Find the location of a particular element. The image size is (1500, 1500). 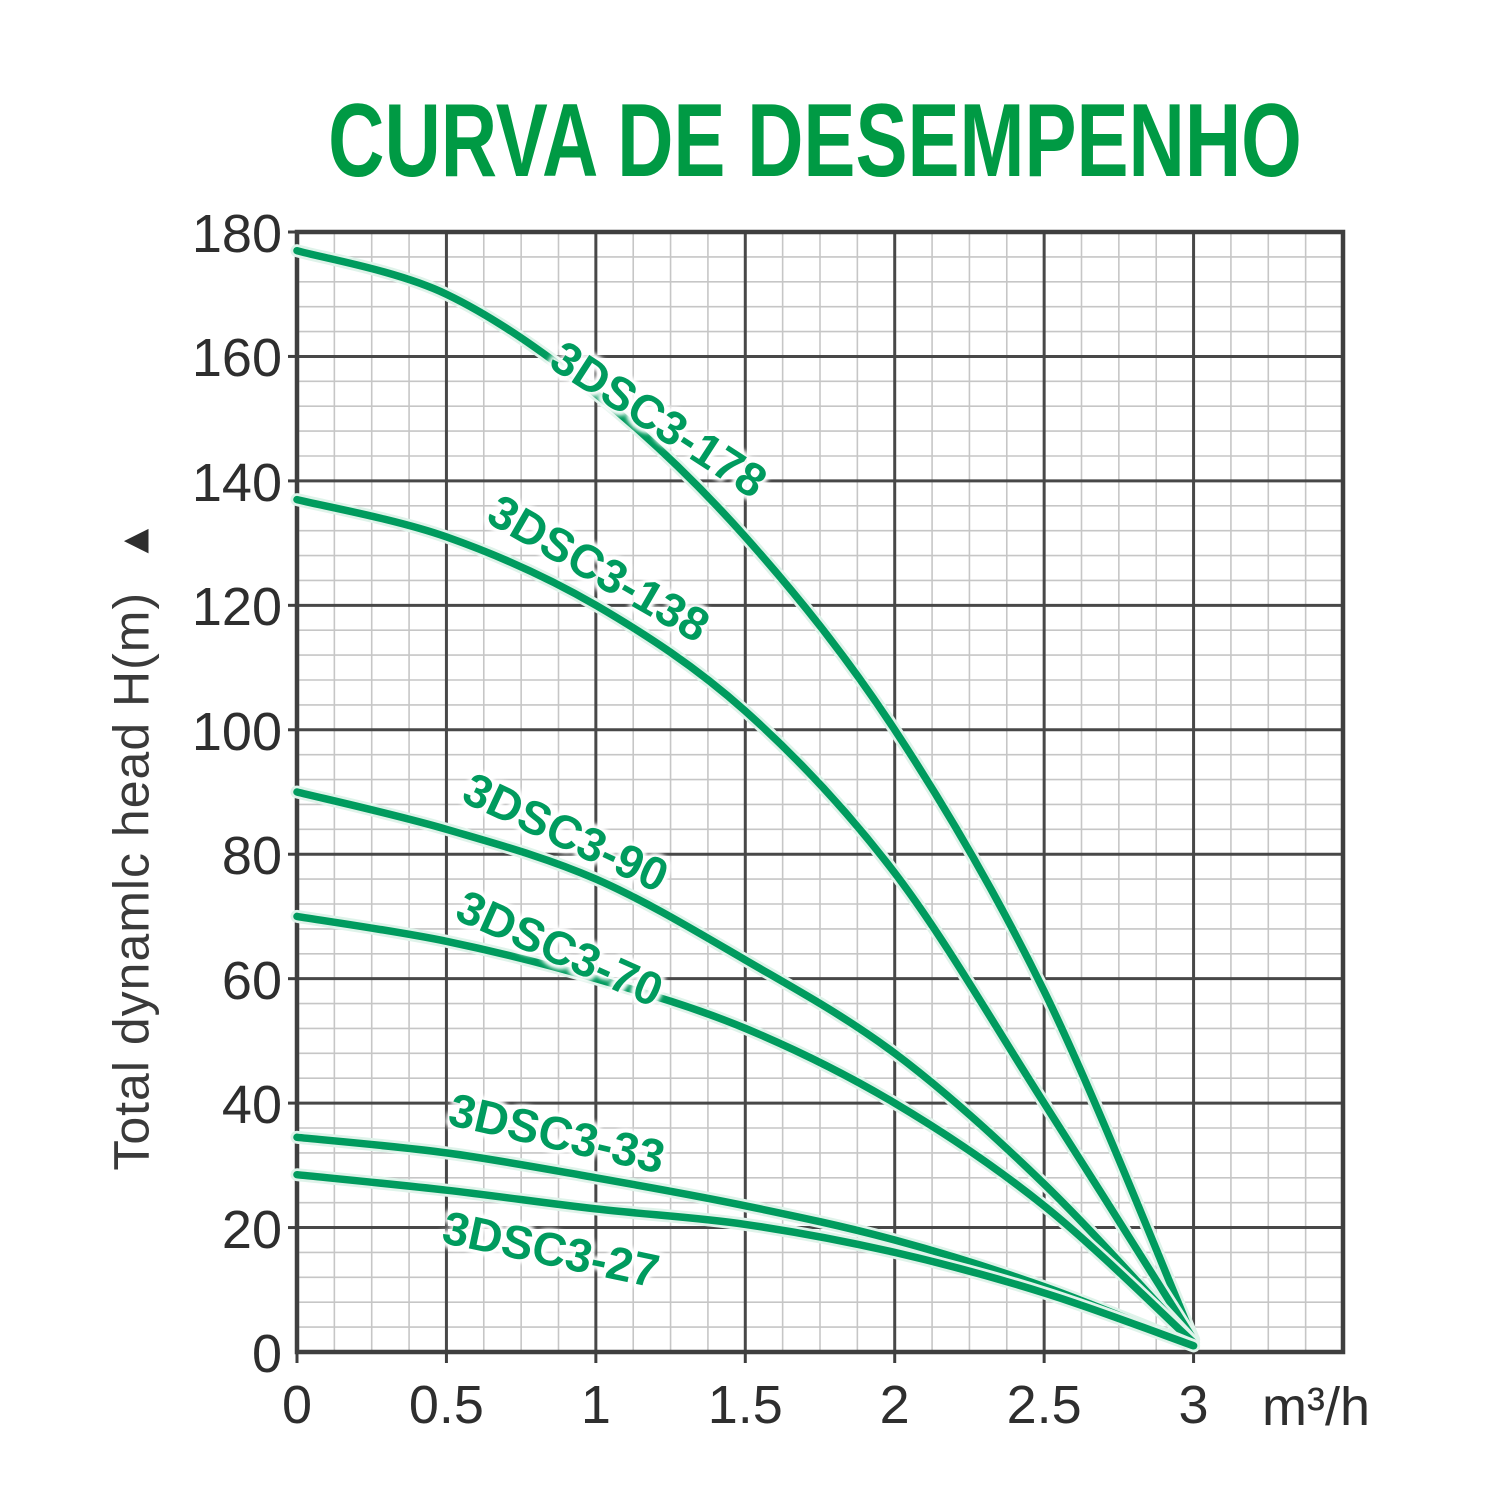

y-tick-label: 140 is located at coordinates (236, 482).